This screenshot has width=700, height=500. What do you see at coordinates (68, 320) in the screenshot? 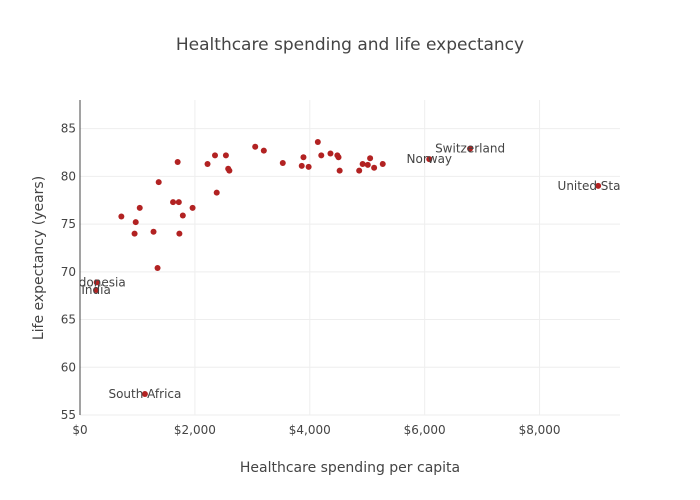
I see `y-tick-label: 65` at bounding box center [68, 320].